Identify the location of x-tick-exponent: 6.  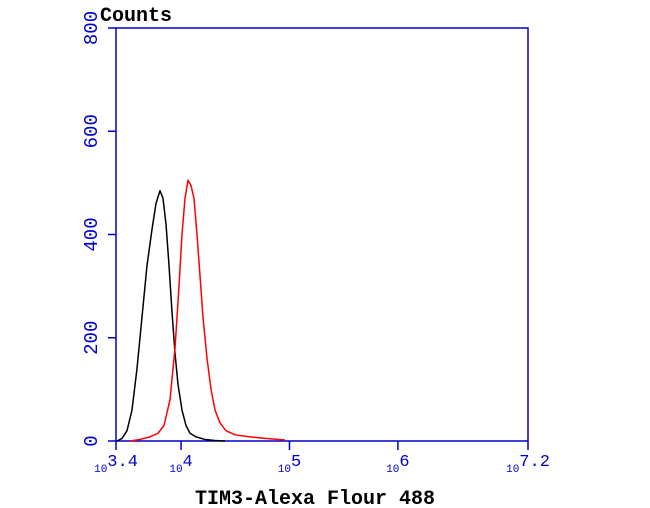
(404, 462).